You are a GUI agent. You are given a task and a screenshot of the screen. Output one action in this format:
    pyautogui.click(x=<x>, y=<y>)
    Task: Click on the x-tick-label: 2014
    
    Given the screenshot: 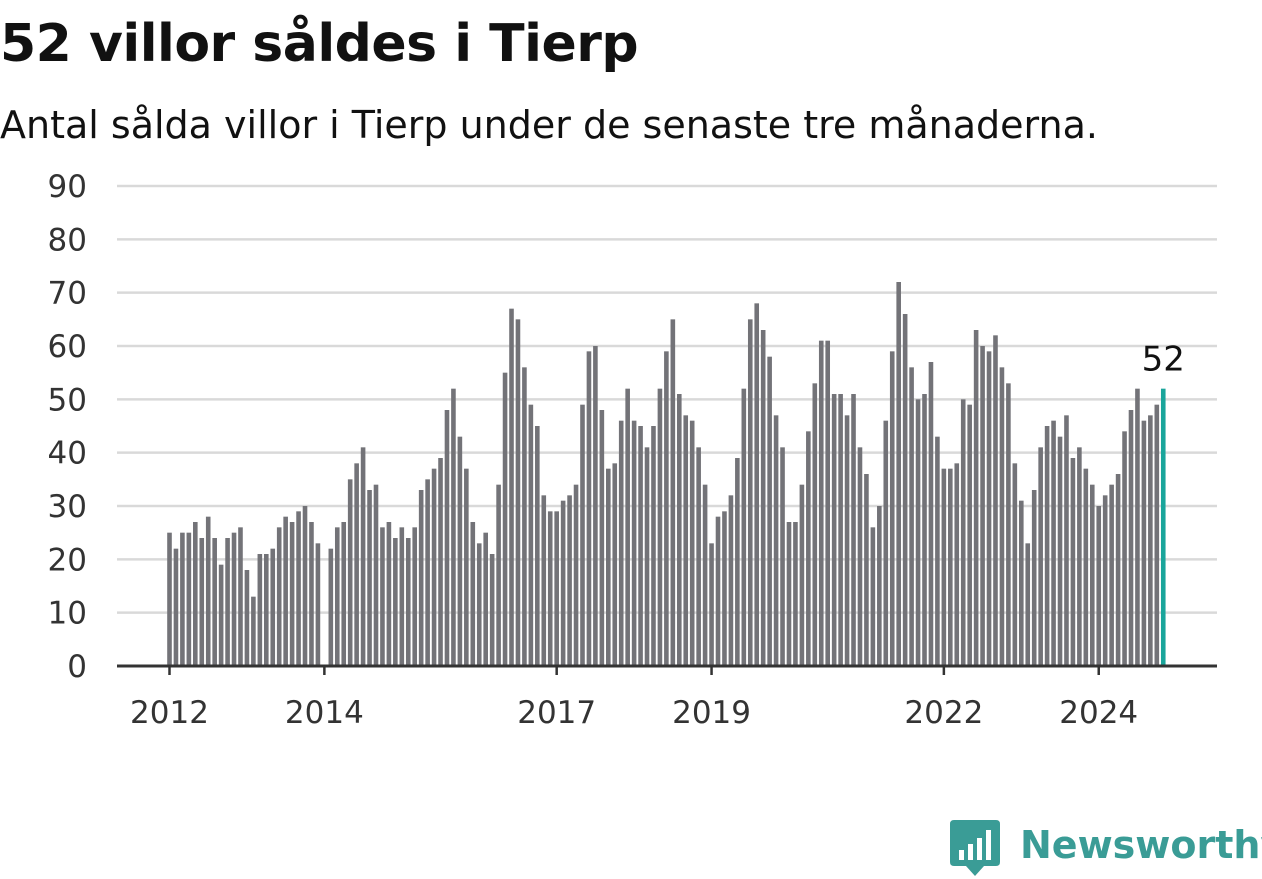 What is the action you would take?
    pyautogui.click(x=324, y=713)
    